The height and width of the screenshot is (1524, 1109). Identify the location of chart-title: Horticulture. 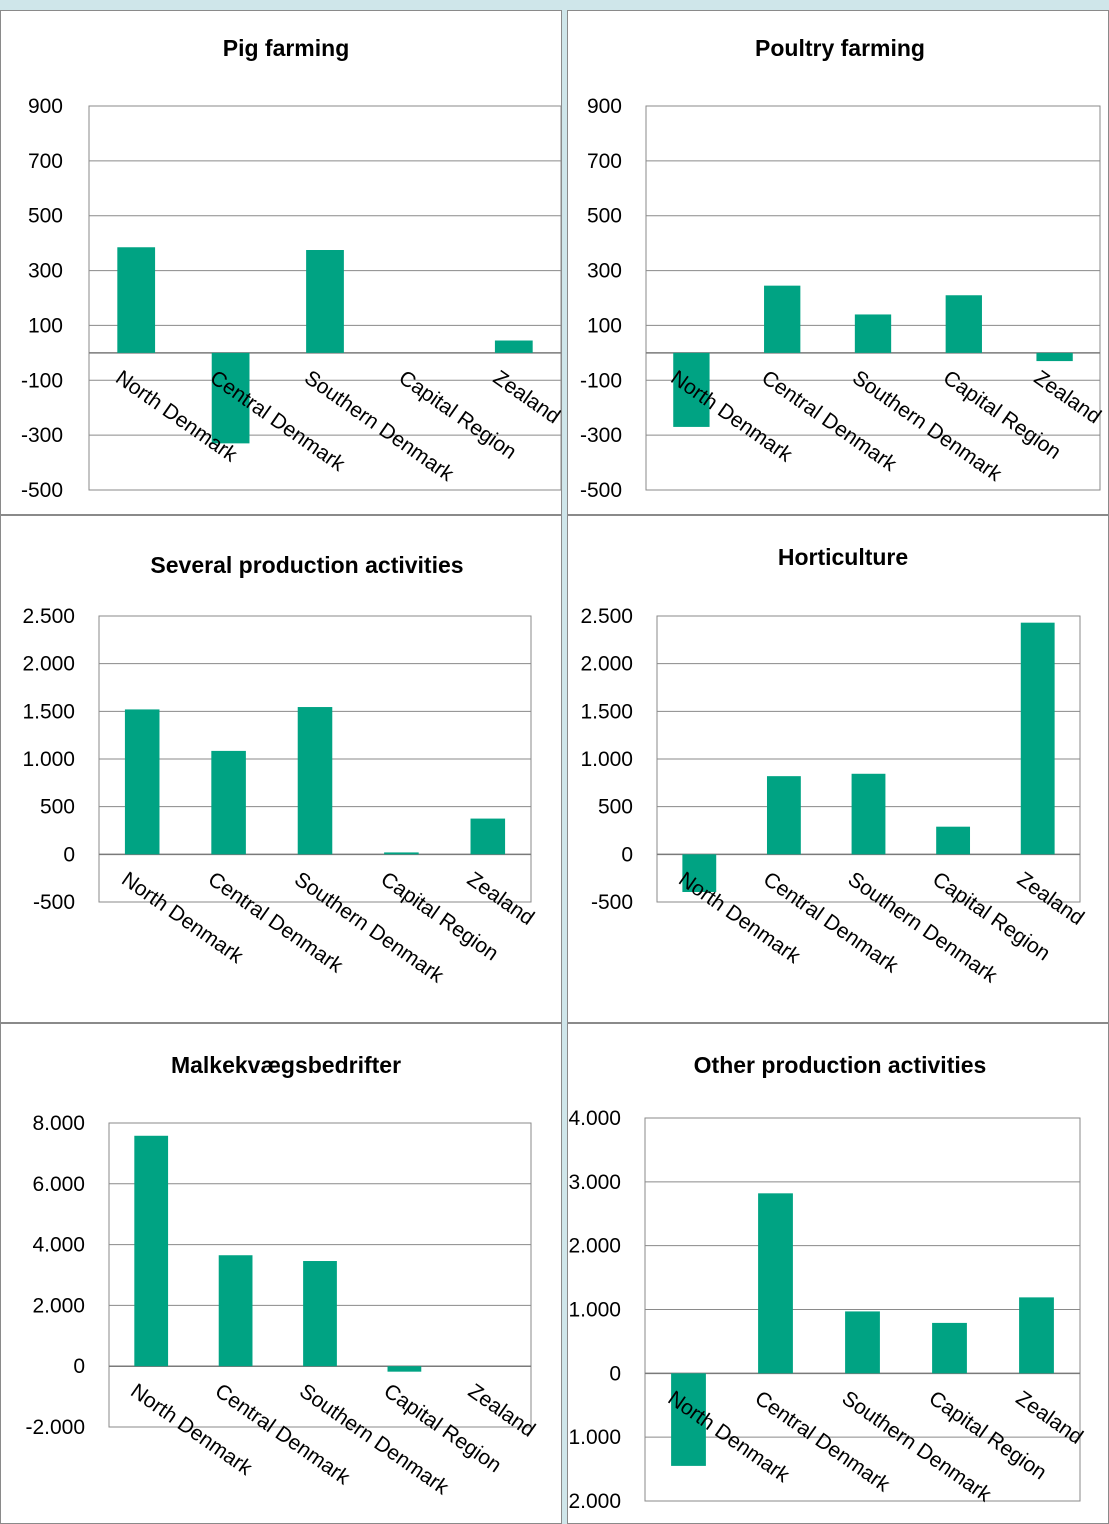
(843, 557).